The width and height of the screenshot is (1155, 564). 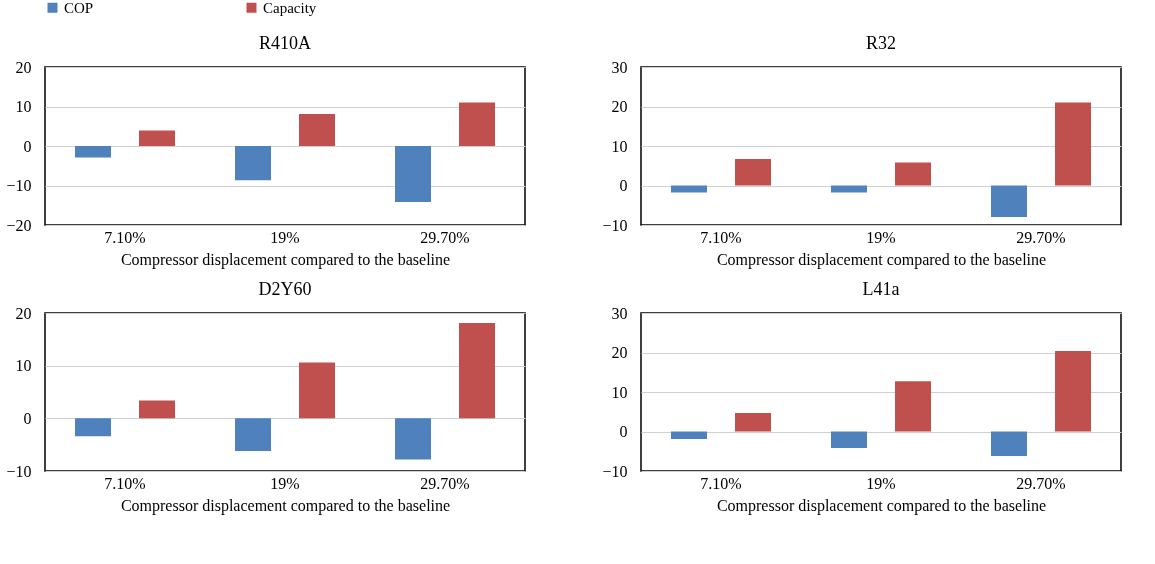 What do you see at coordinates (79, 8) in the screenshot?
I see `legend-label: COP` at bounding box center [79, 8].